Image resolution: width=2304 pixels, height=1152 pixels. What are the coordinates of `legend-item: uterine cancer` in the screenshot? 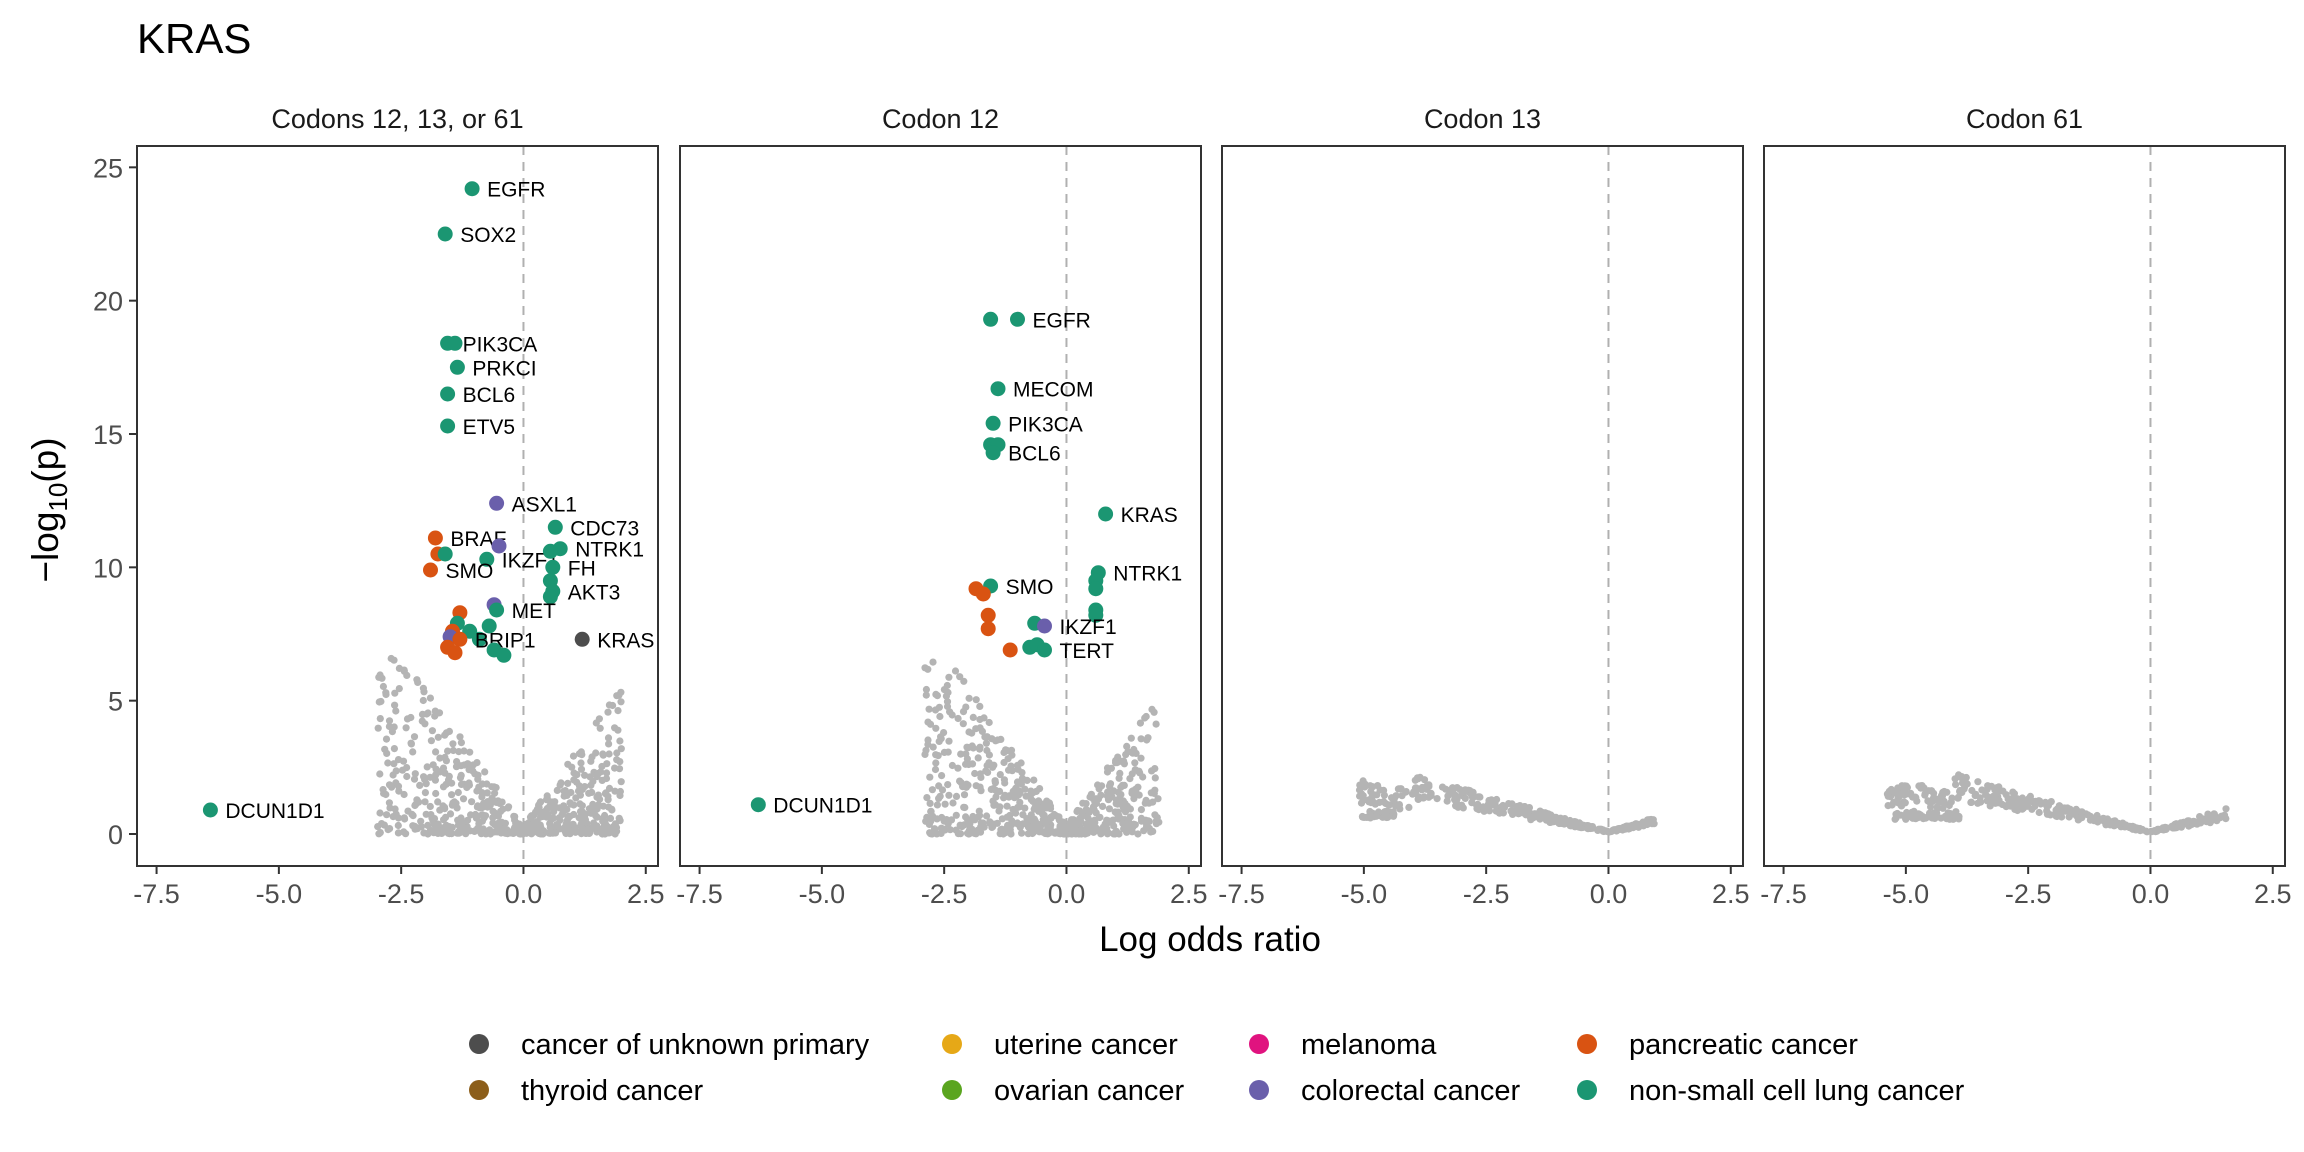 It's located at (1060, 1045).